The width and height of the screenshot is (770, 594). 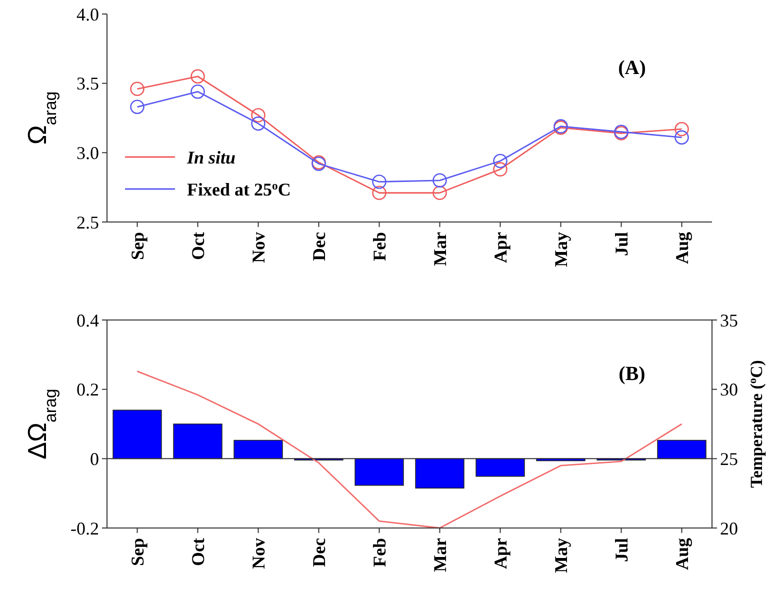 I want to click on y2-tick-label: 30, so click(x=729, y=390).